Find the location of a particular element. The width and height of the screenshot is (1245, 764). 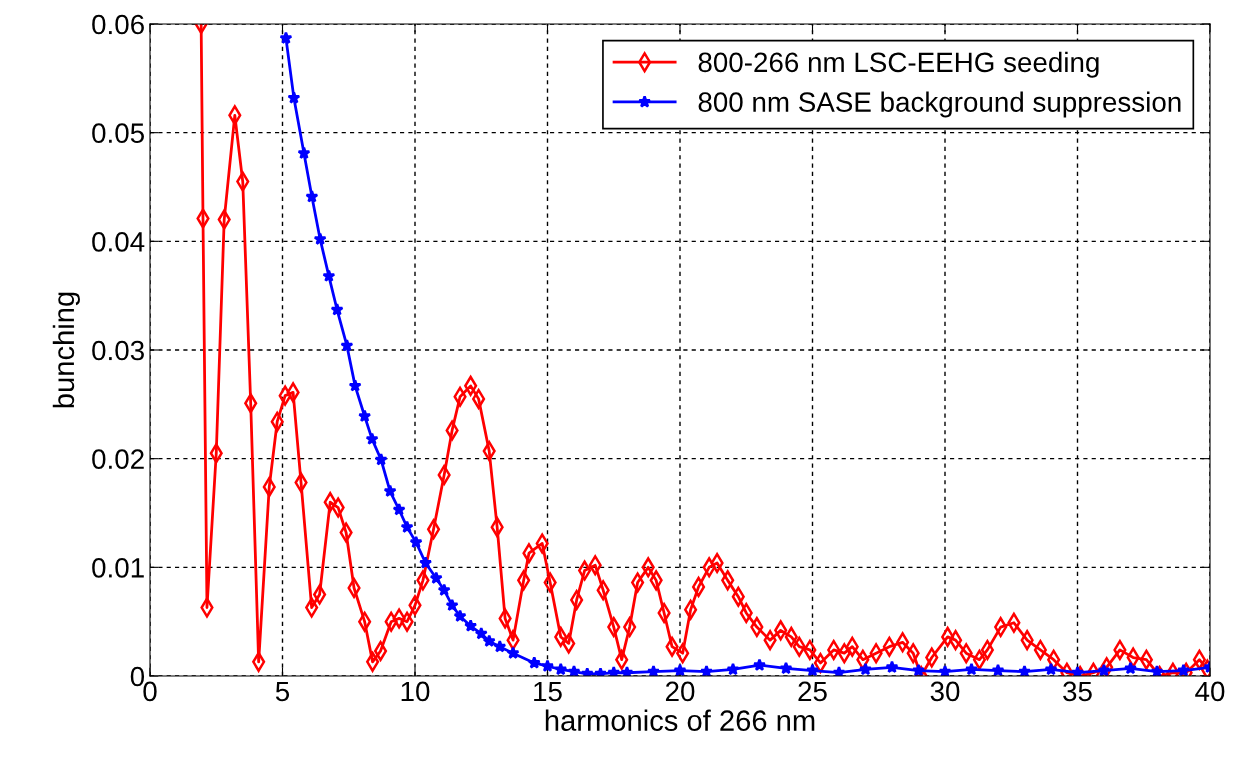

legend-label: 800-266 nm LSC-EEHG seeding is located at coordinates (898, 64).